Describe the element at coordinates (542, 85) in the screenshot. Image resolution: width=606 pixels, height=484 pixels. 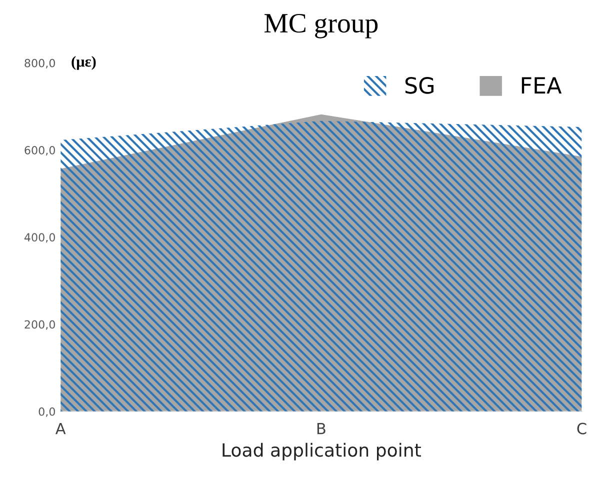
I see `legend-label: FEA` at that location.